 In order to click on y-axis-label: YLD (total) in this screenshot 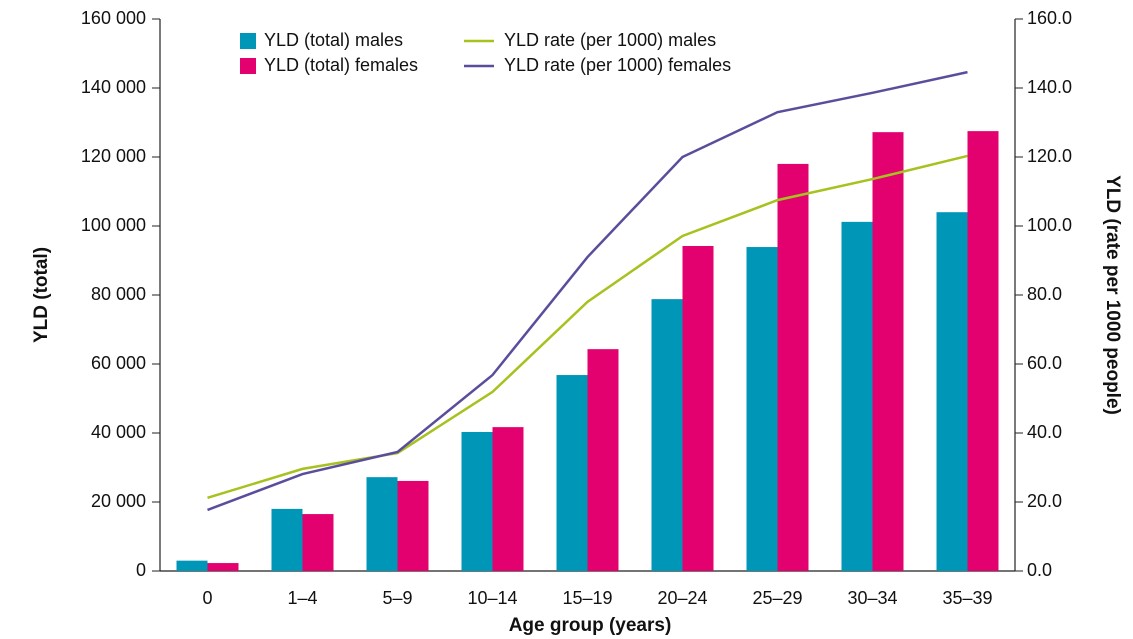, I will do `click(41, 295)`.